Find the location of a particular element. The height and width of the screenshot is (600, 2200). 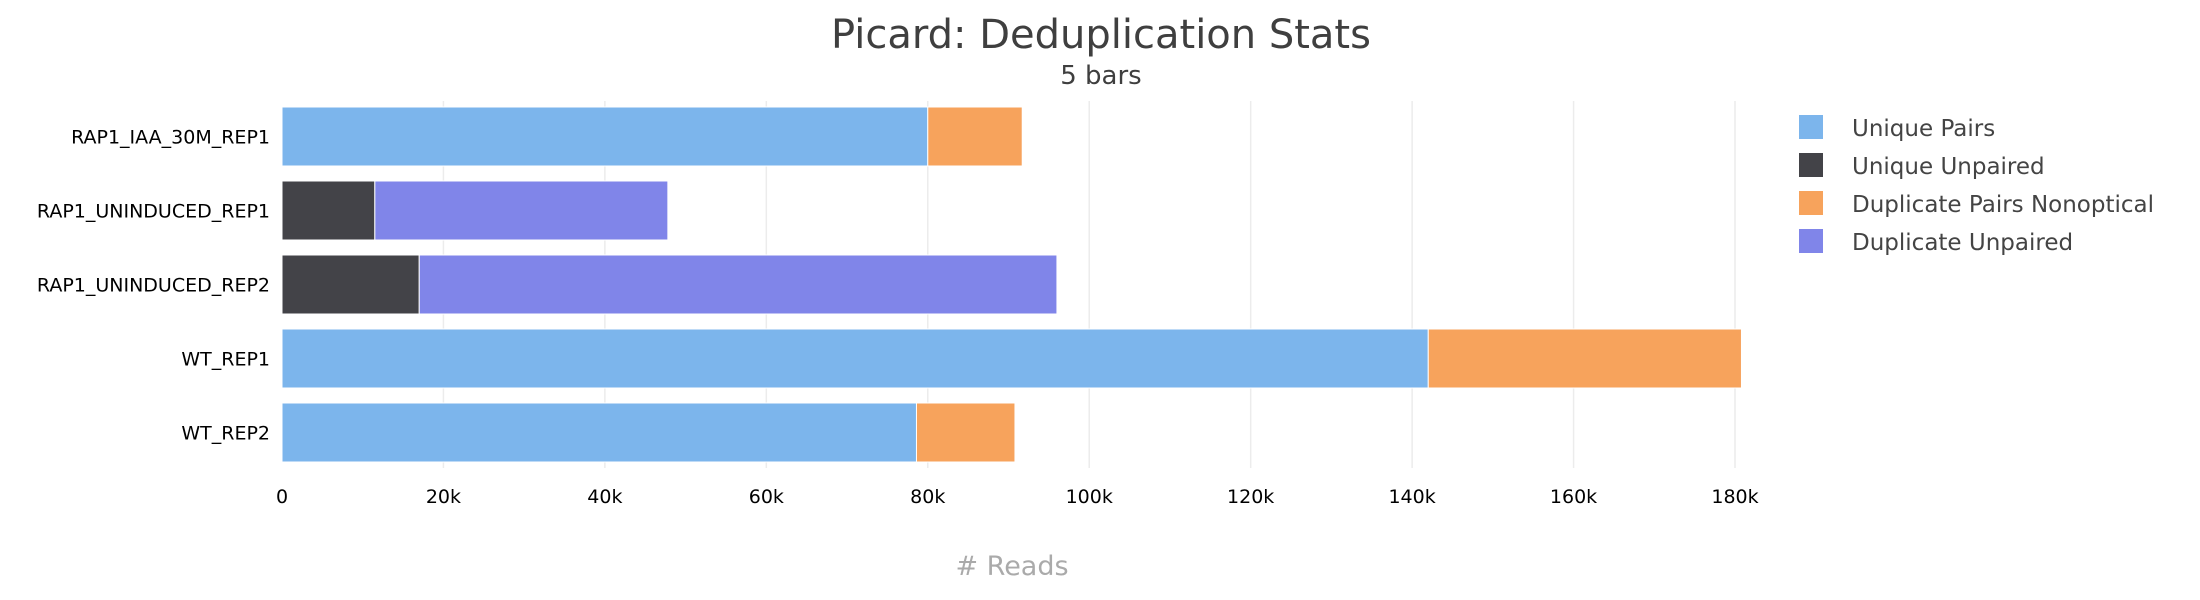

chart-subtitle: 5 bars is located at coordinates (1100, 76).